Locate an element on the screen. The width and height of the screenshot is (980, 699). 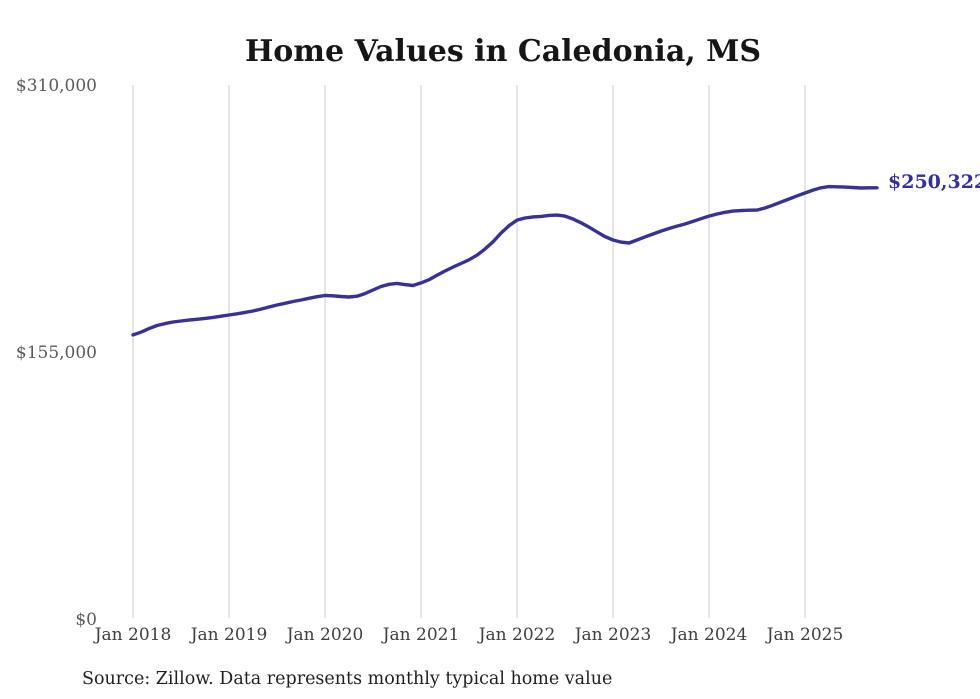
x-tick-label: Jan 2020 is located at coordinates (324, 635).